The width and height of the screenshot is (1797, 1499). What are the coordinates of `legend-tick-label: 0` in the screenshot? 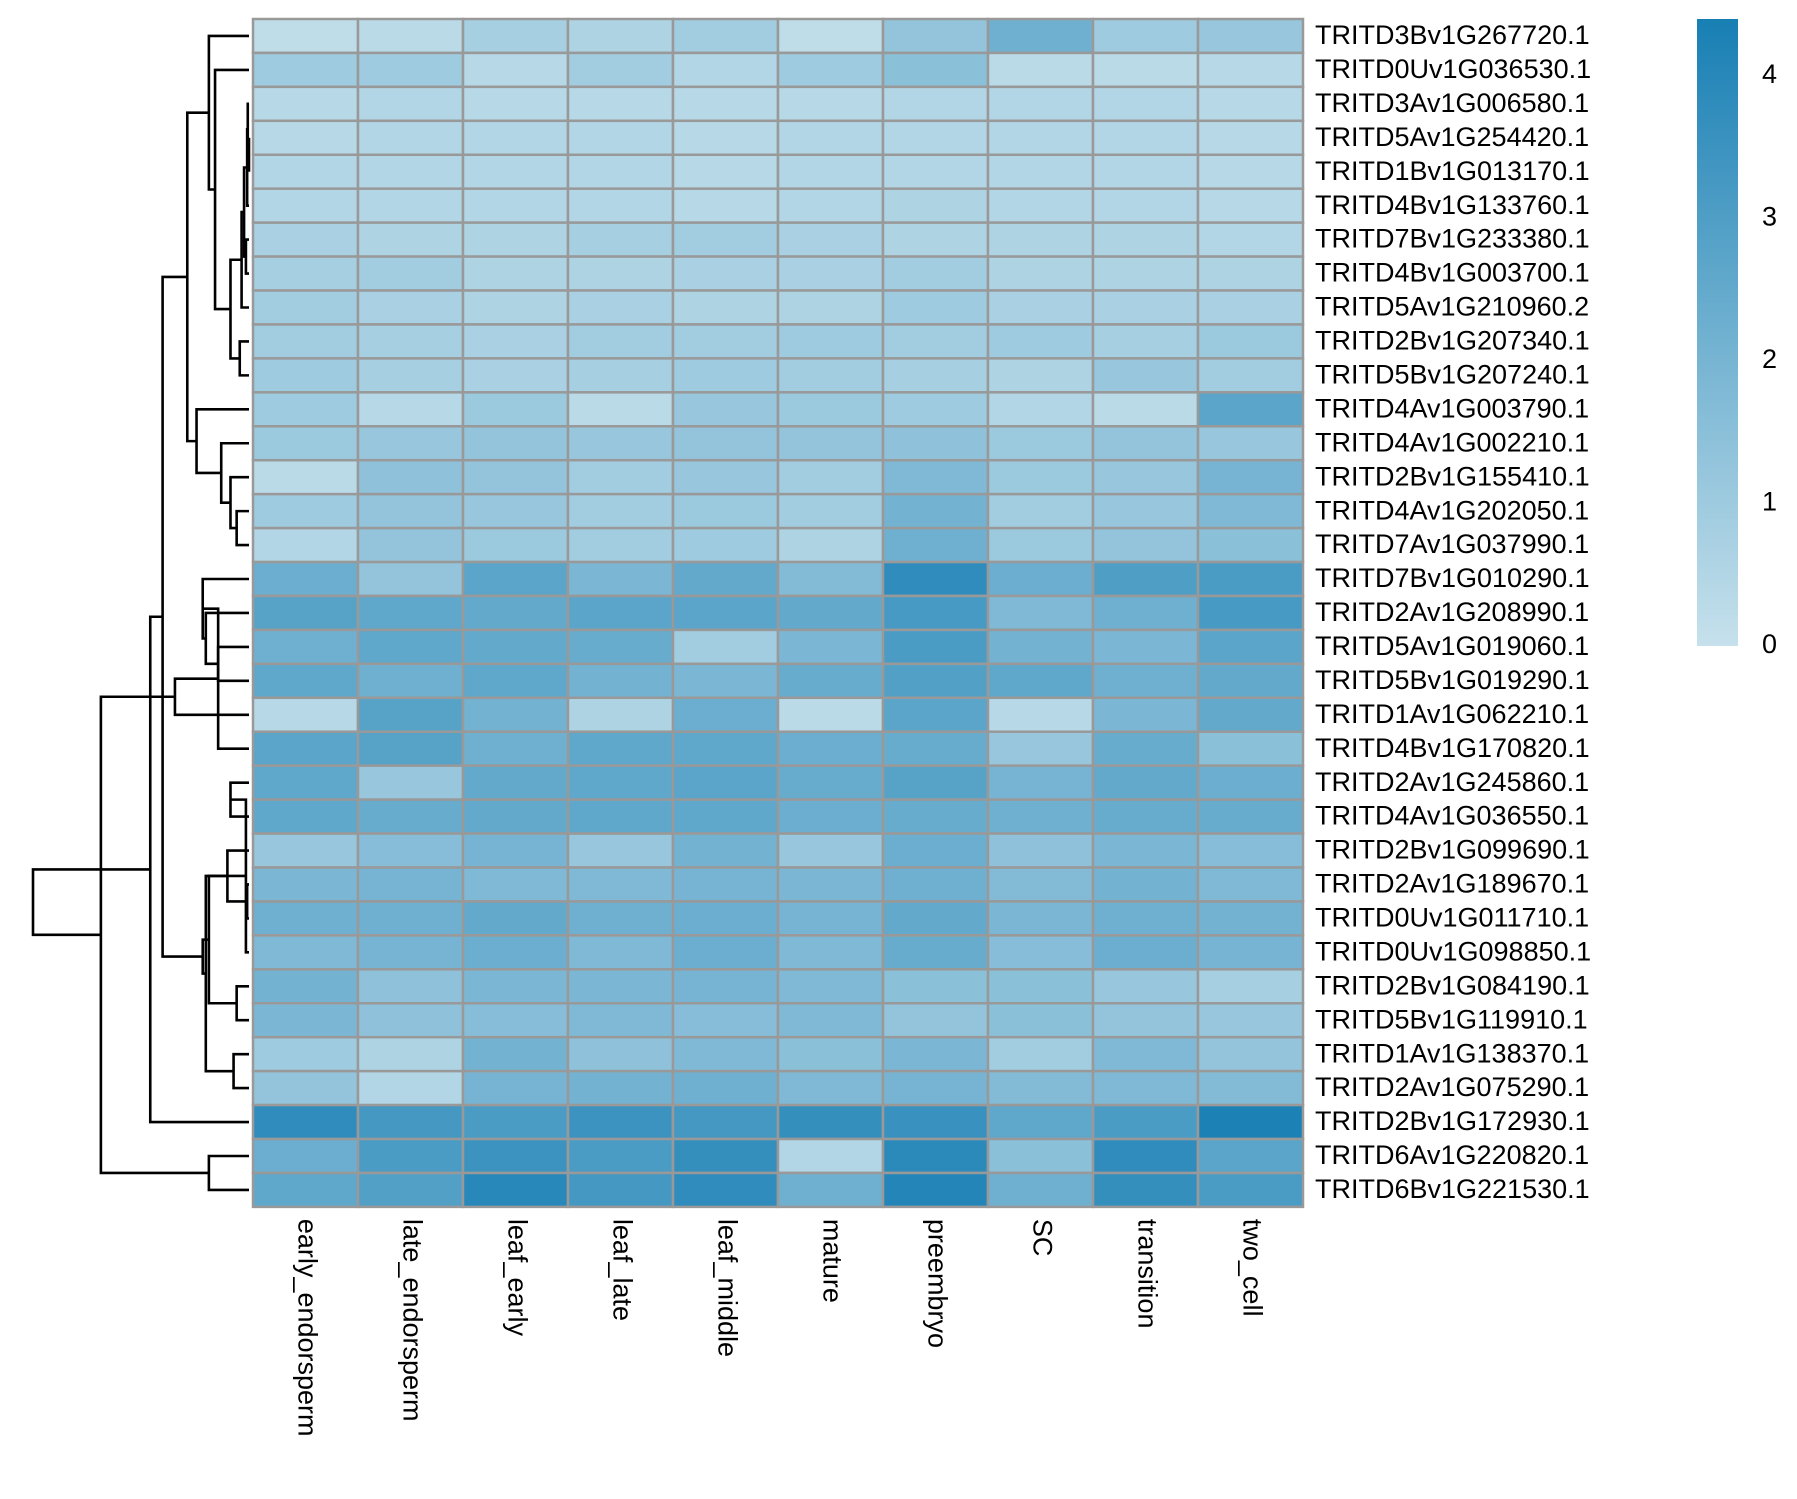 It's located at (1769, 644).